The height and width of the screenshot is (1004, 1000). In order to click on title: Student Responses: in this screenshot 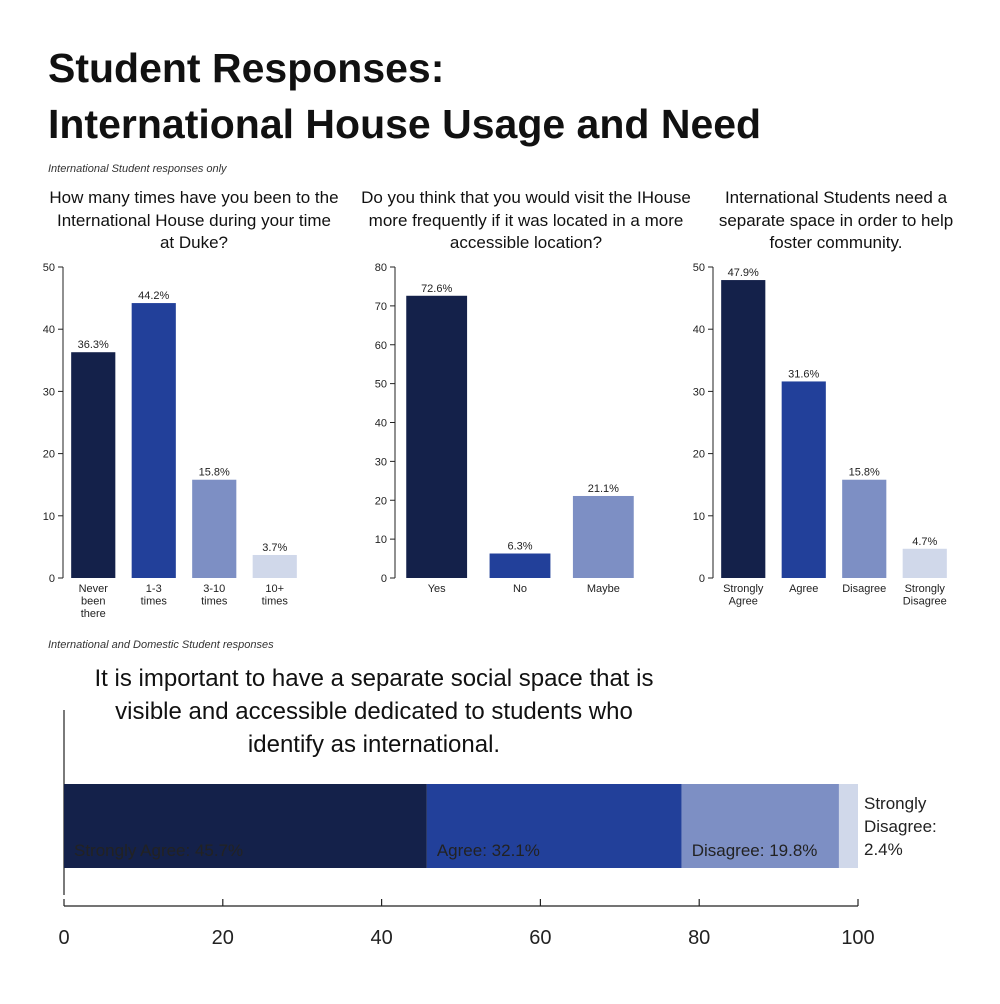, I will do `click(246, 68)`.